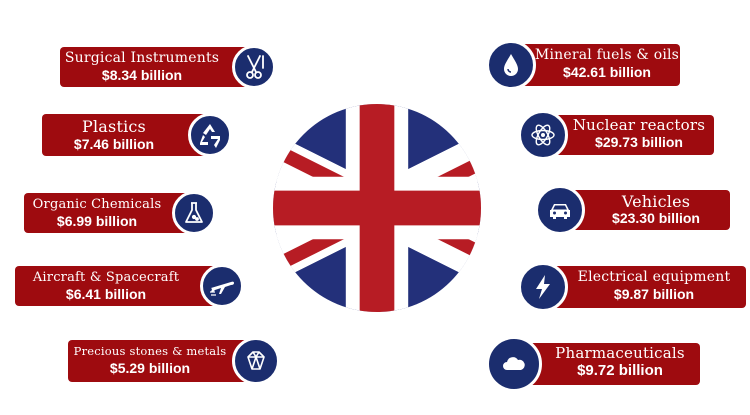  What do you see at coordinates (511, 65) in the screenshot?
I see `oil-drop-icon` at bounding box center [511, 65].